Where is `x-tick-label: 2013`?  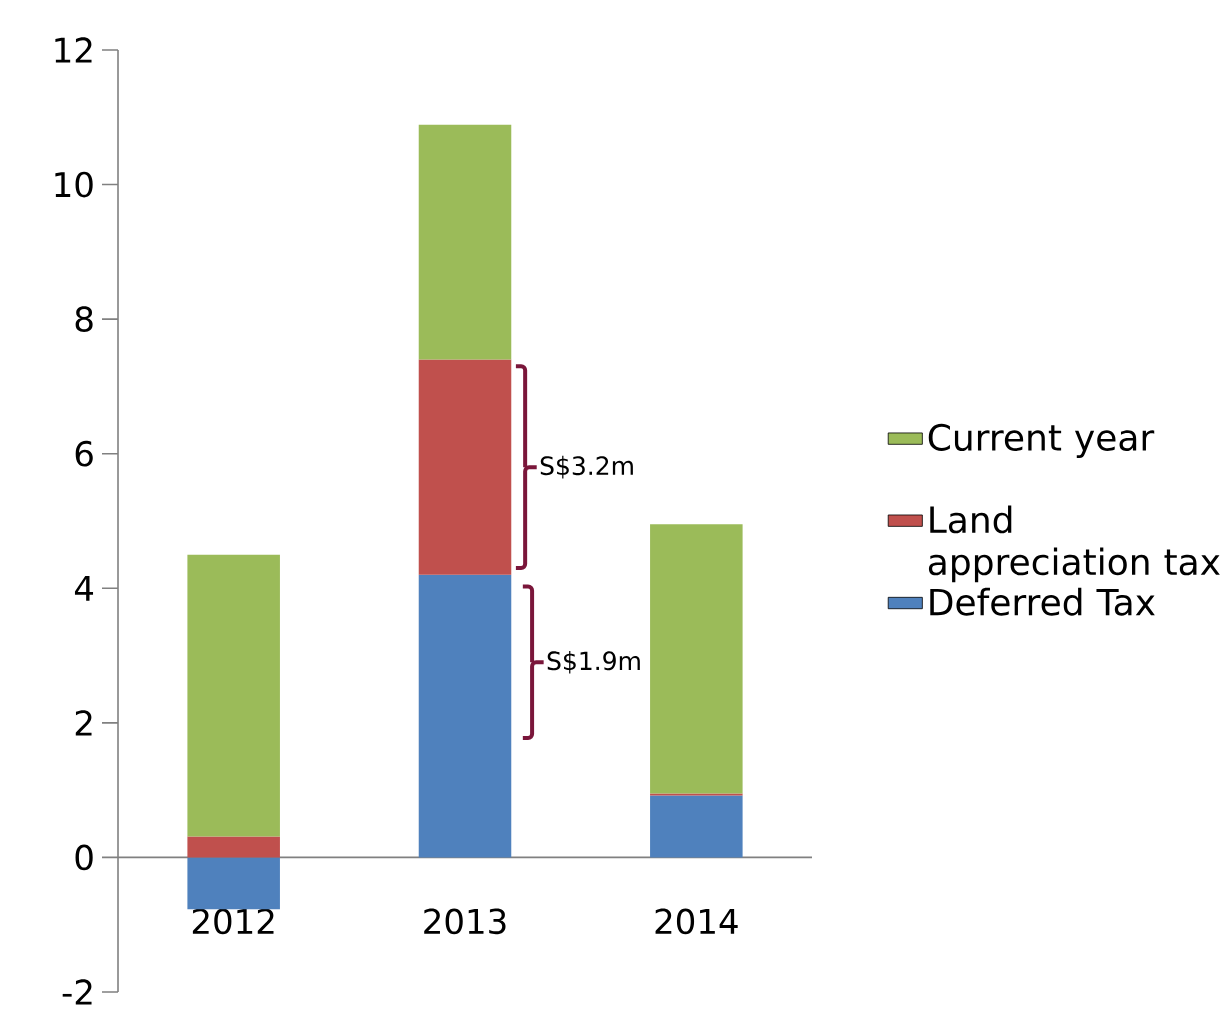 x-tick-label: 2013 is located at coordinates (465, 921).